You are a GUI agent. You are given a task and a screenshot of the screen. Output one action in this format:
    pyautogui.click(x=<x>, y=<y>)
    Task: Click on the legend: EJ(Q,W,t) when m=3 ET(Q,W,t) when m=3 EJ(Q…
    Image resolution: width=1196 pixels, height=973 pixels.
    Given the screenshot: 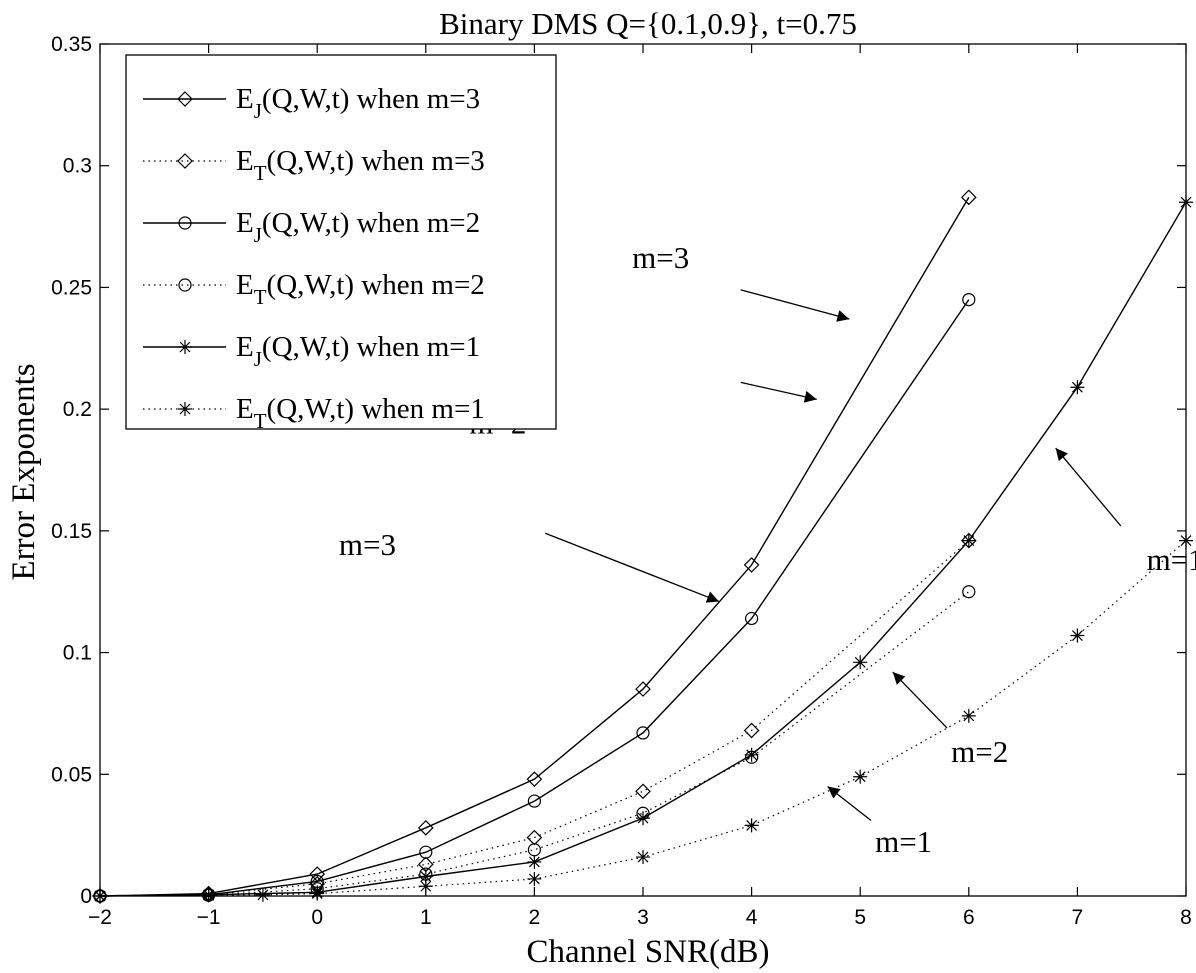 What is the action you would take?
    pyautogui.click(x=341, y=243)
    